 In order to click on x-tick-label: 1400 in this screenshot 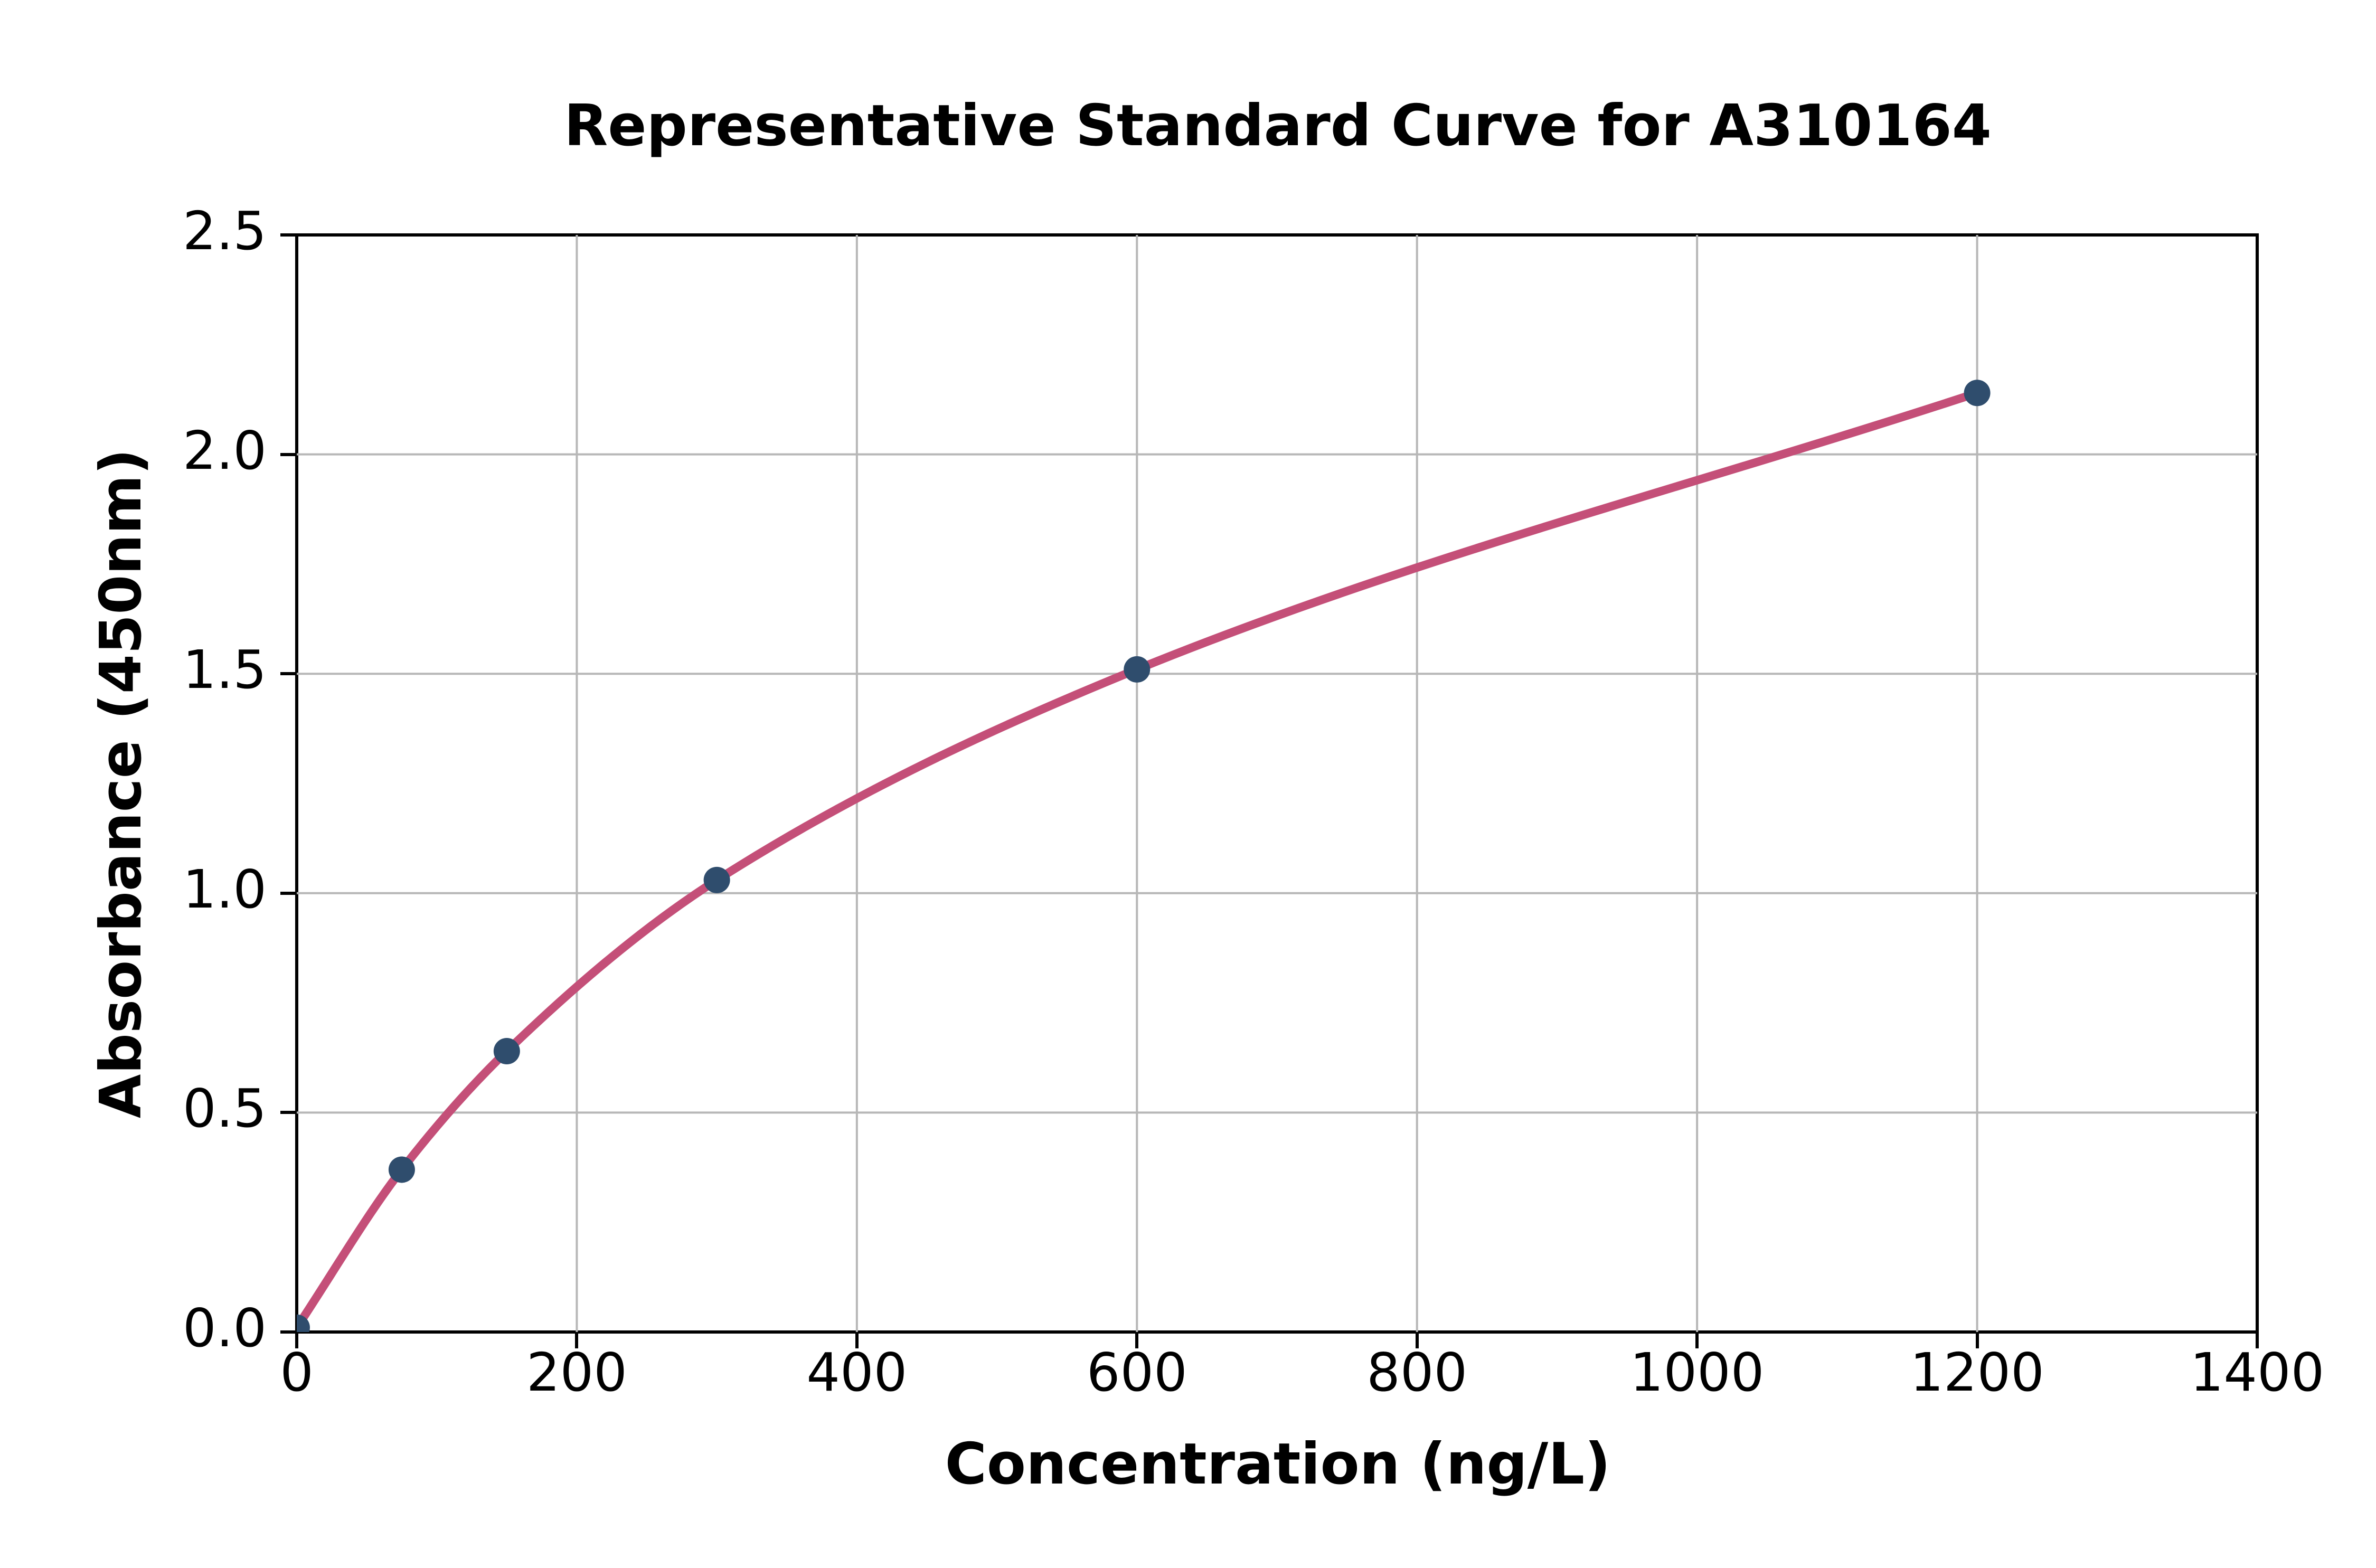, I will do `click(2257, 1372)`.